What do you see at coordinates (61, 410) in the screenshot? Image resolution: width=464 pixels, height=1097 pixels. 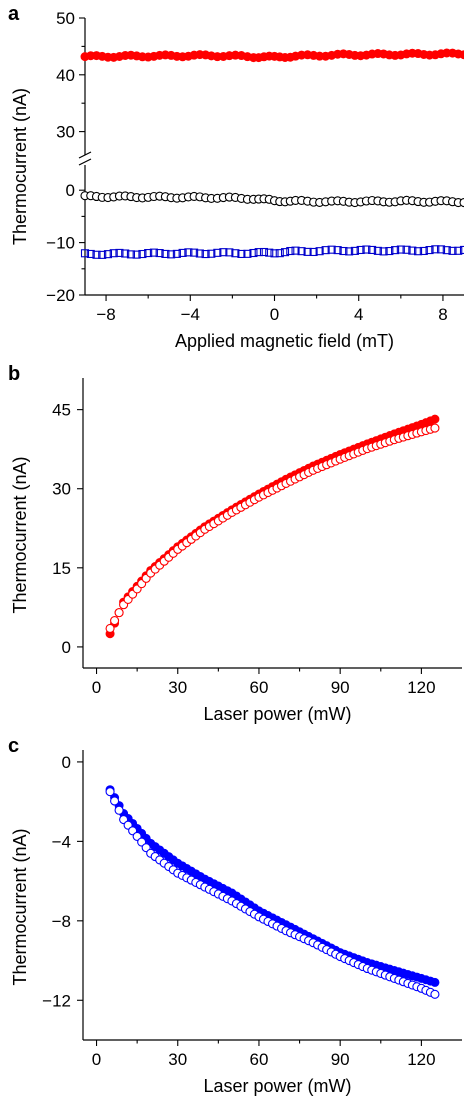 I see `y-tick-label: 45` at bounding box center [61, 410].